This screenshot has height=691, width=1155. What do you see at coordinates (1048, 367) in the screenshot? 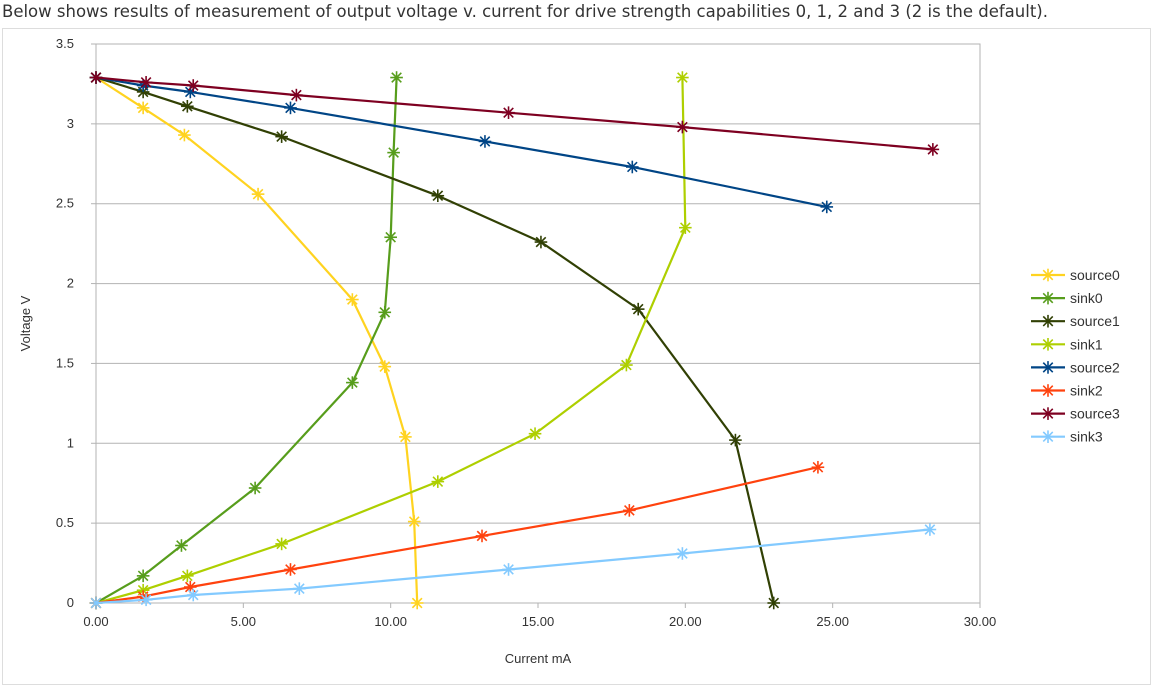
I see `legend-marker-source2` at bounding box center [1048, 367].